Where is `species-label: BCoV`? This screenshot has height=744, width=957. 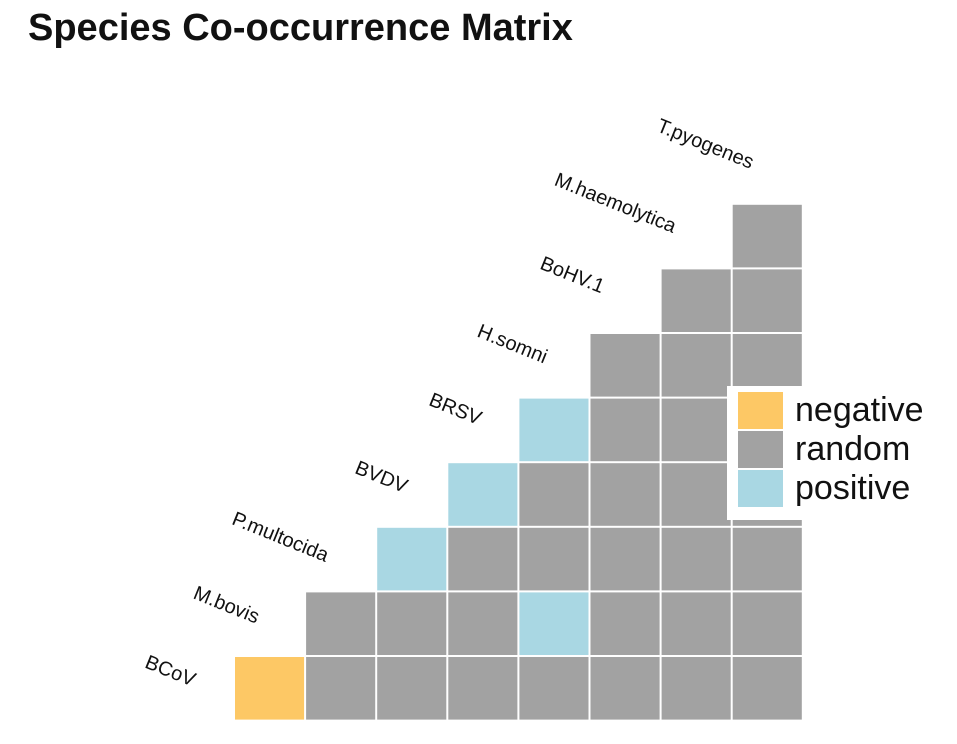 species-label: BCoV is located at coordinates (170, 671).